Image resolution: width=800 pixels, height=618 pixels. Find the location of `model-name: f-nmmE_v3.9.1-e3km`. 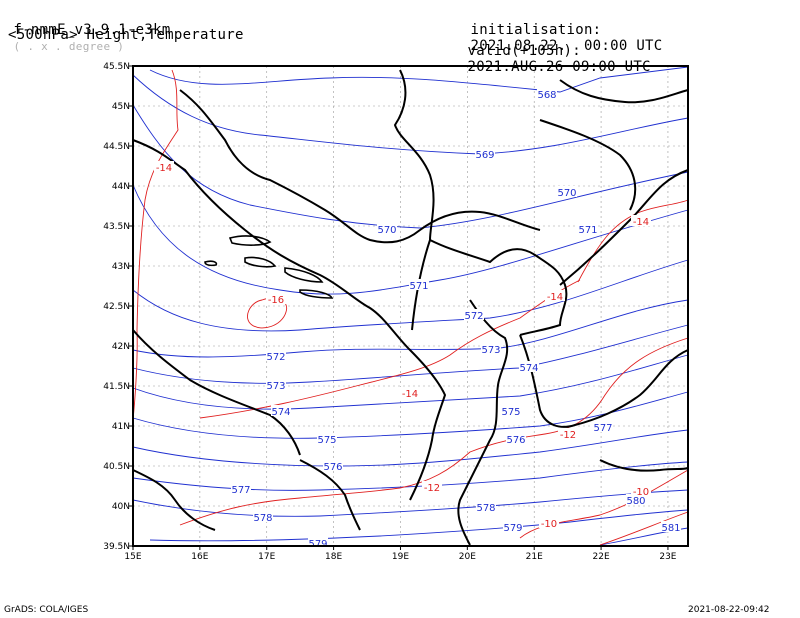

model-name: f-nmmE_v3.9.1-e3km is located at coordinates (92, 30).